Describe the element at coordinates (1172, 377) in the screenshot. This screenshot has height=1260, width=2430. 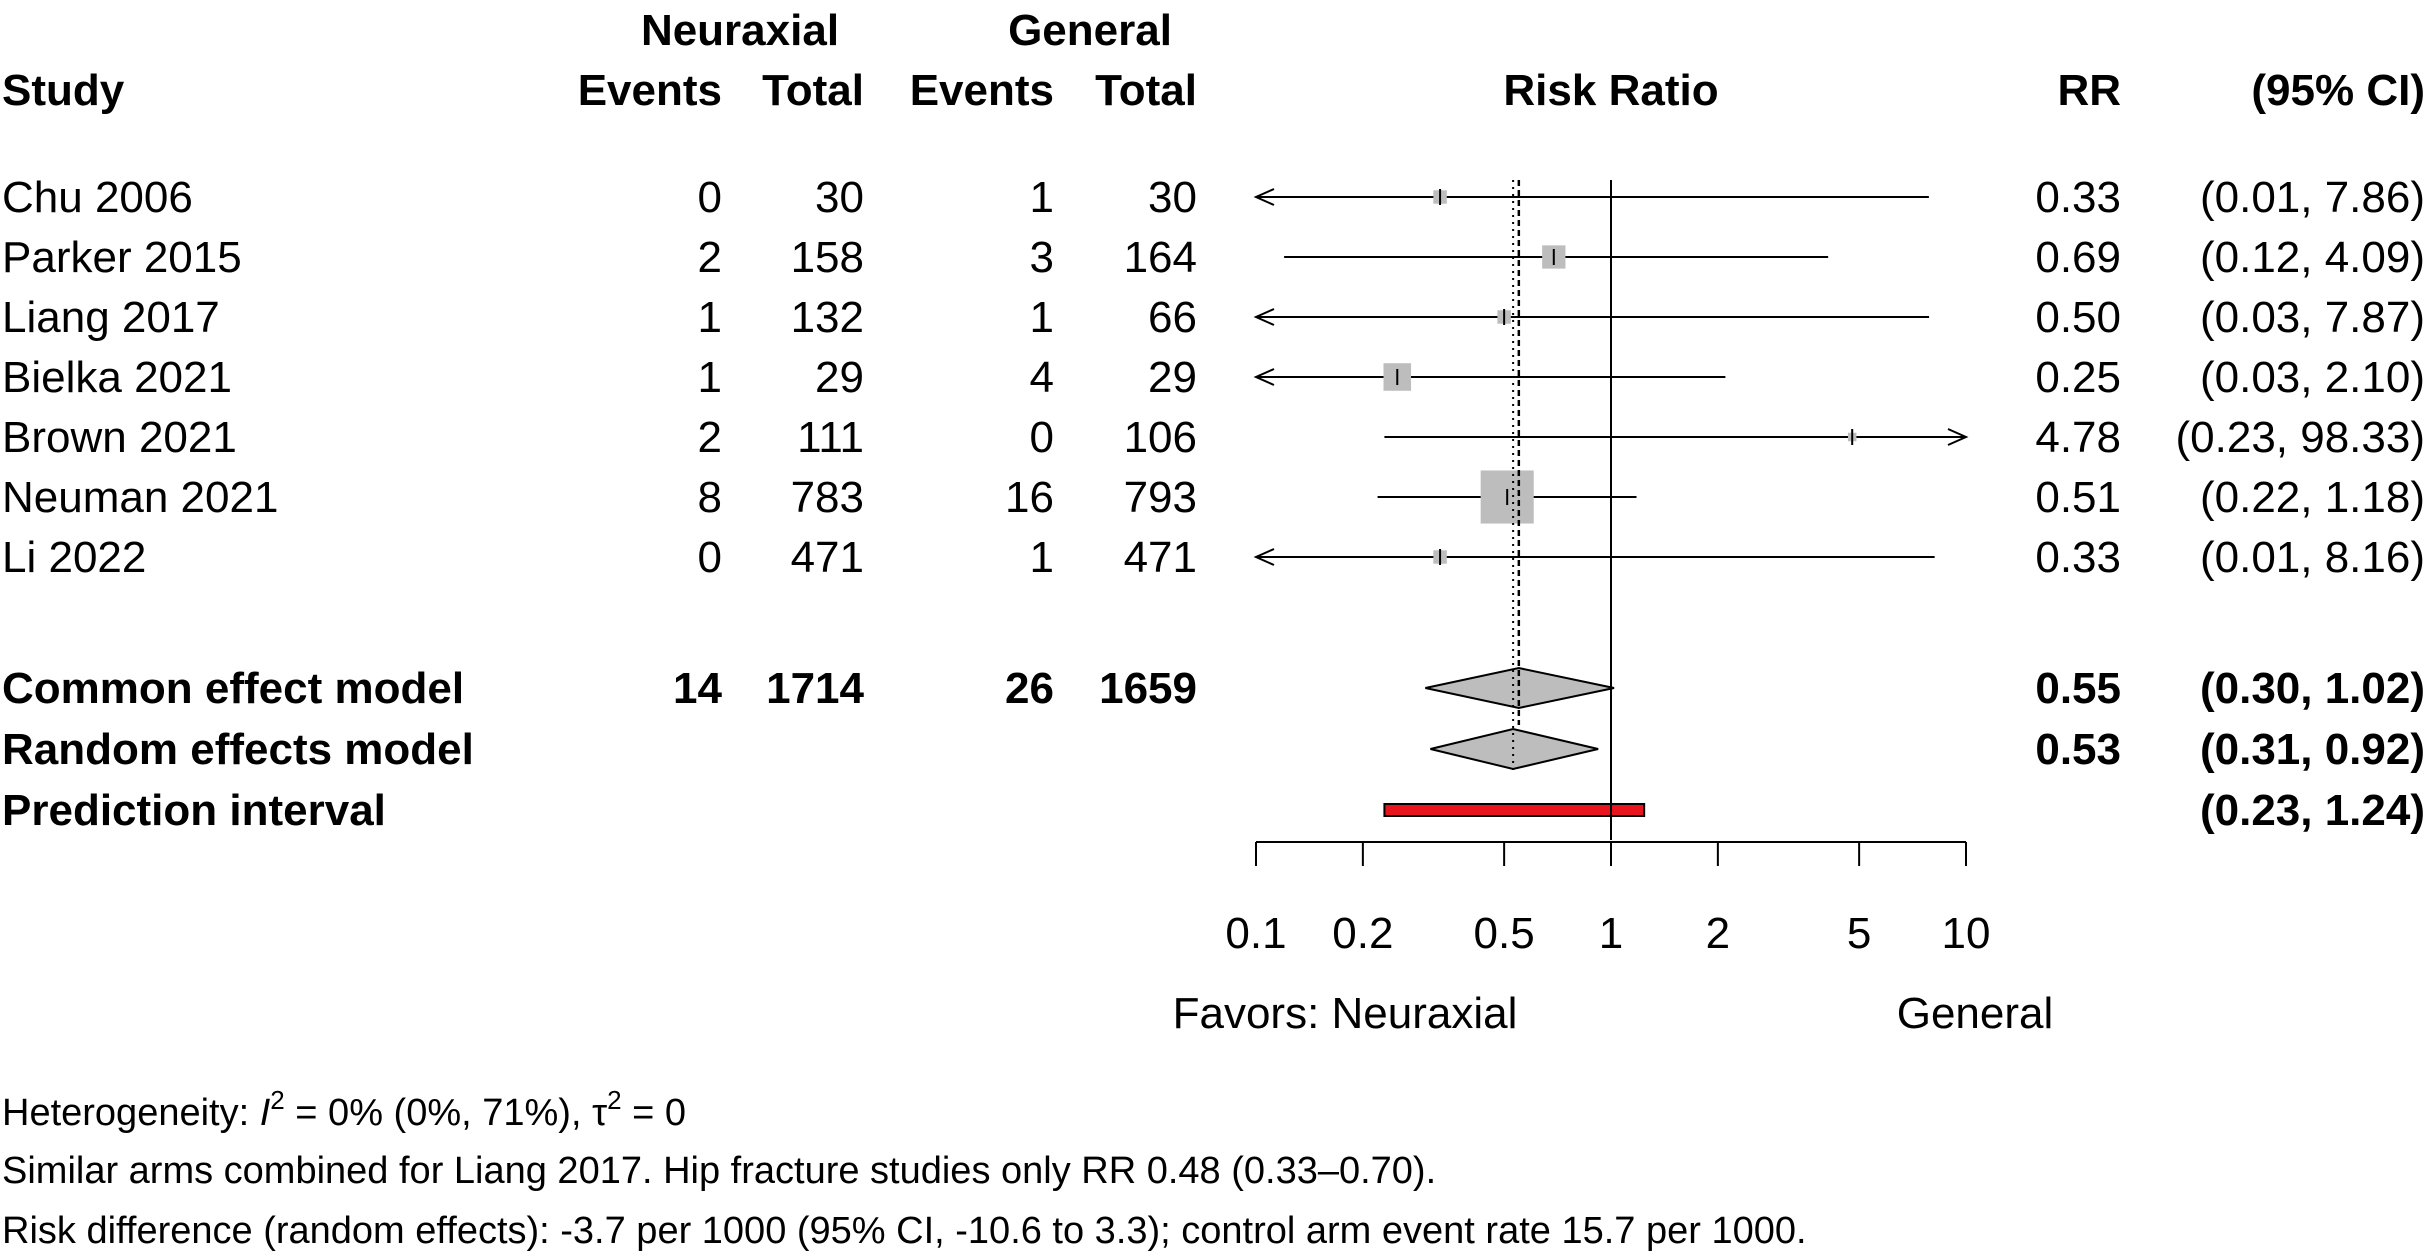
I see `total2-value: 29` at that location.